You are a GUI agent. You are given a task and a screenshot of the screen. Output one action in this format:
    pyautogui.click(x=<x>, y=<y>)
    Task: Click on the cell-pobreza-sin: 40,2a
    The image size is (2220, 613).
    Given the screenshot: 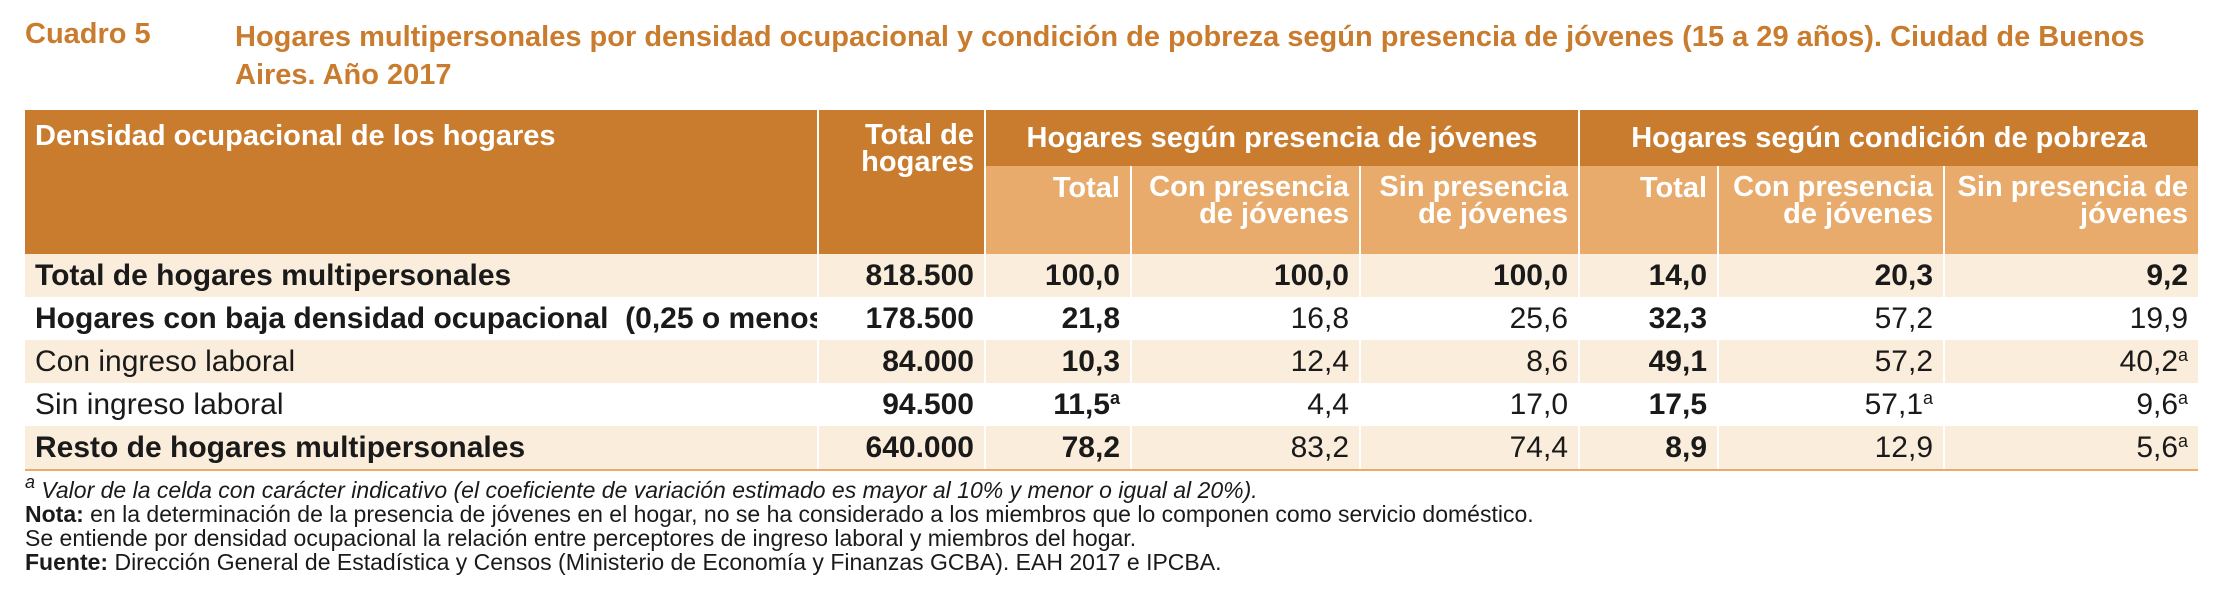 What is the action you would take?
    pyautogui.click(x=2071, y=361)
    